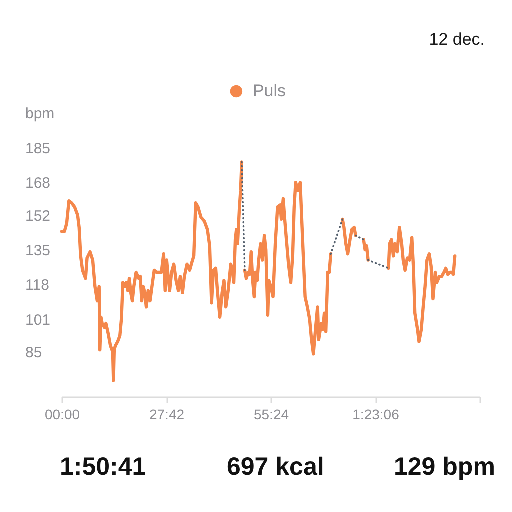 The width and height of the screenshot is (512, 512). Describe the element at coordinates (38, 149) in the screenshot. I see `y-tick-label: 185` at that location.